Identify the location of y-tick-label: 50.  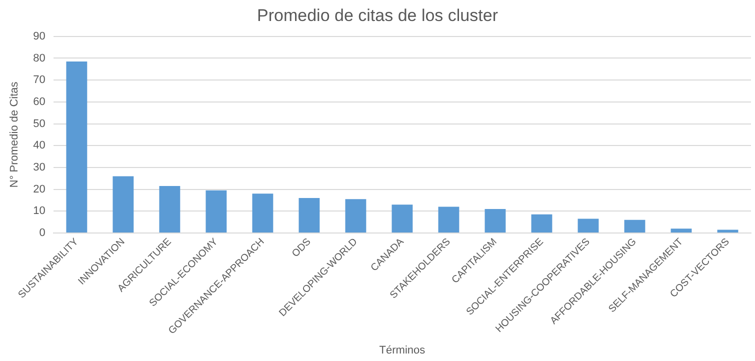
(39, 124).